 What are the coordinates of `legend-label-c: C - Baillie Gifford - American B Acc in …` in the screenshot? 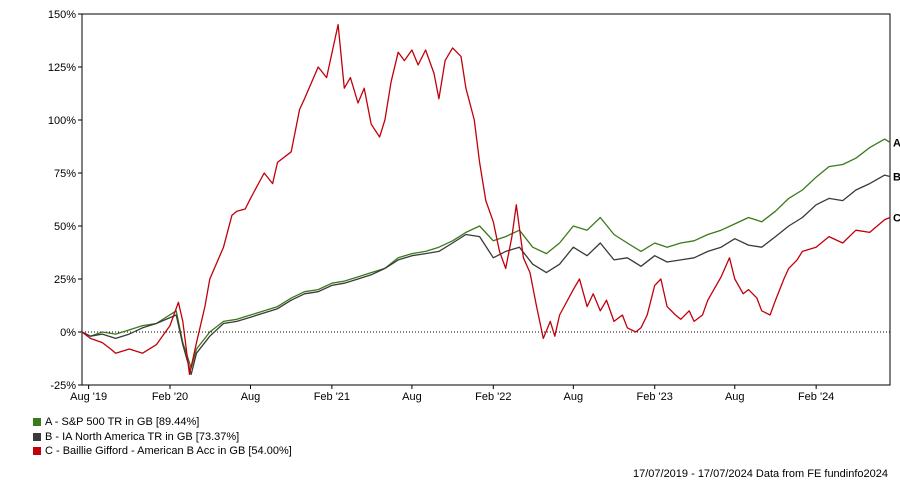 It's located at (168, 451).